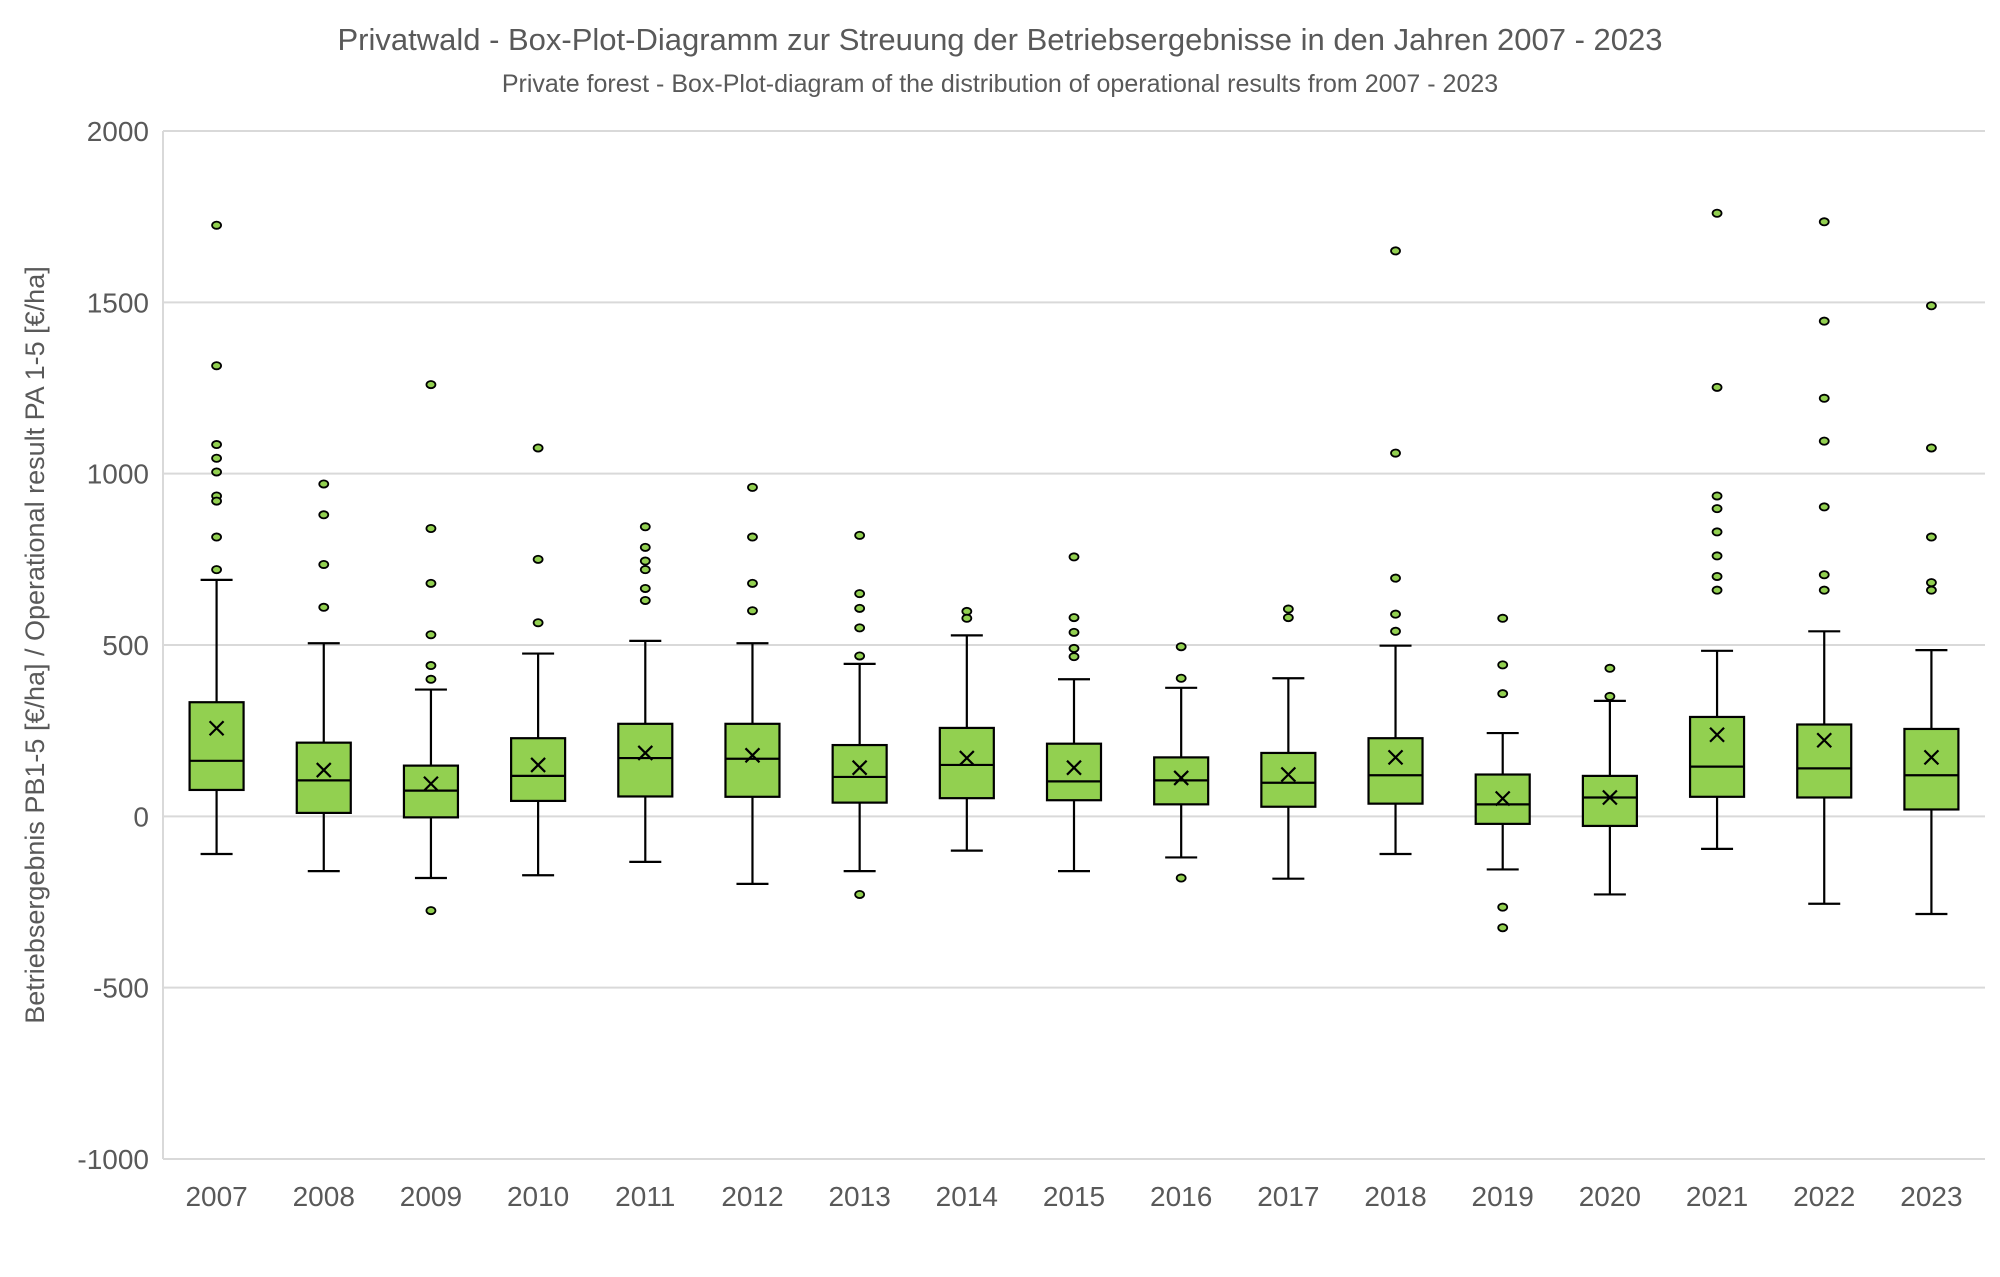  Describe the element at coordinates (113, 1159) in the screenshot. I see `y-tick-label: -1000` at that location.